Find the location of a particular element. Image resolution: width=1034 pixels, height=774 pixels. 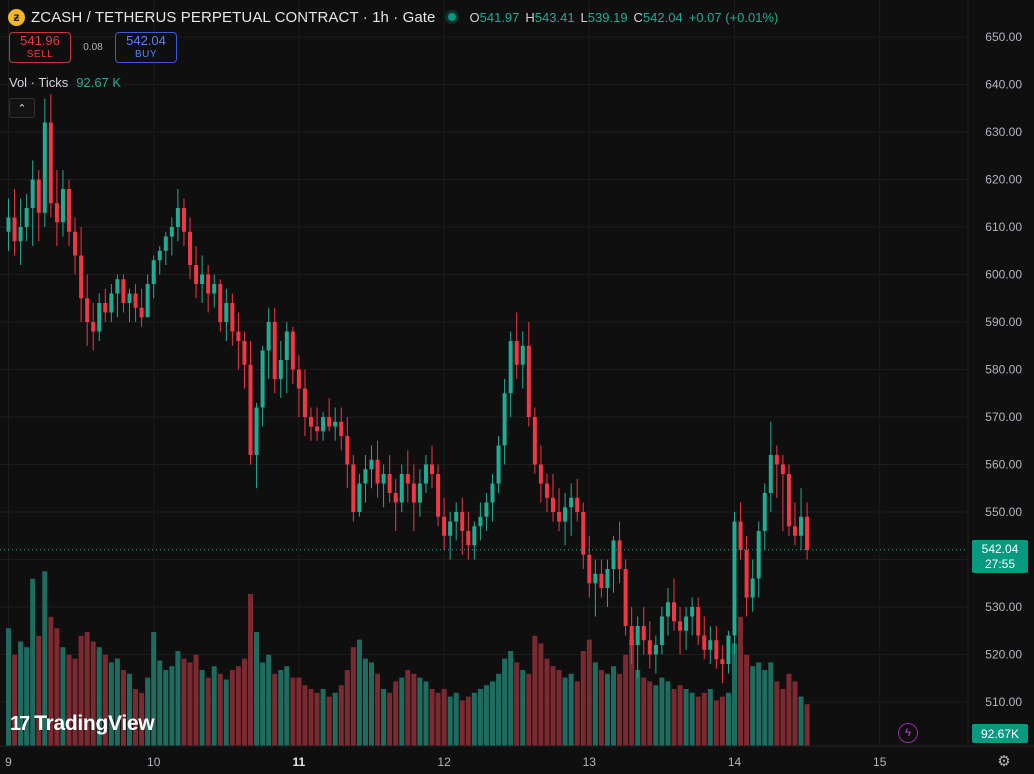

gear-icon: ⚙ is located at coordinates (1004, 761).